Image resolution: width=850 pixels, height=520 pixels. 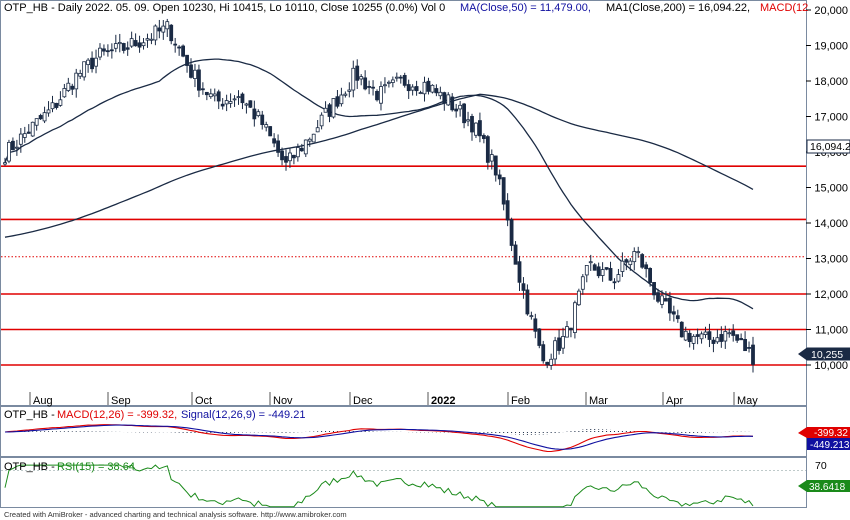 What do you see at coordinates (784, 8) in the screenshot?
I see `macd-legend-truncated: MACD(12` at bounding box center [784, 8].